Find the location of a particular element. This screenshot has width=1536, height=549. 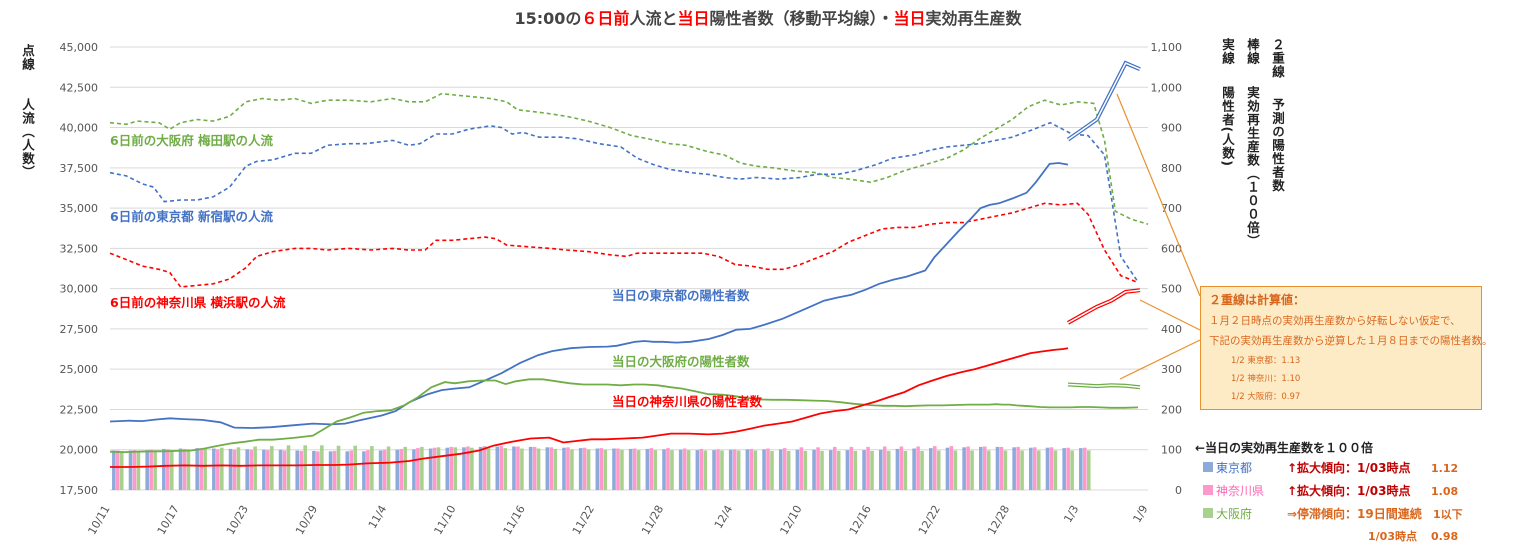

right-tick-label: 100 is located at coordinates (1171, 450).